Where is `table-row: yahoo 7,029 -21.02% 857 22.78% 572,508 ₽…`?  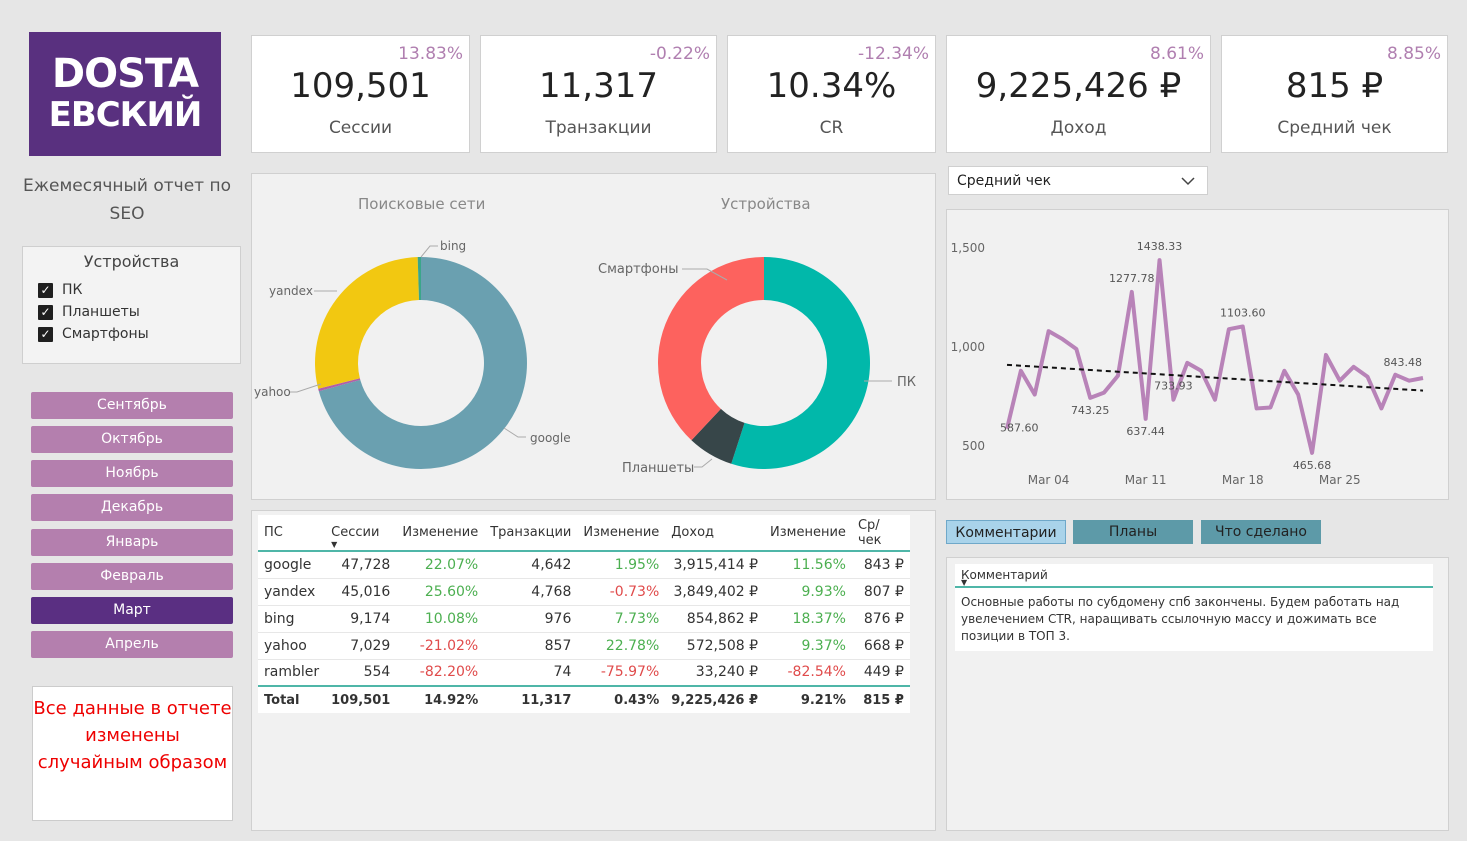
table-row: yahoo 7,029 -21.02% 857 22.78% 572,508 ₽… is located at coordinates (584, 646).